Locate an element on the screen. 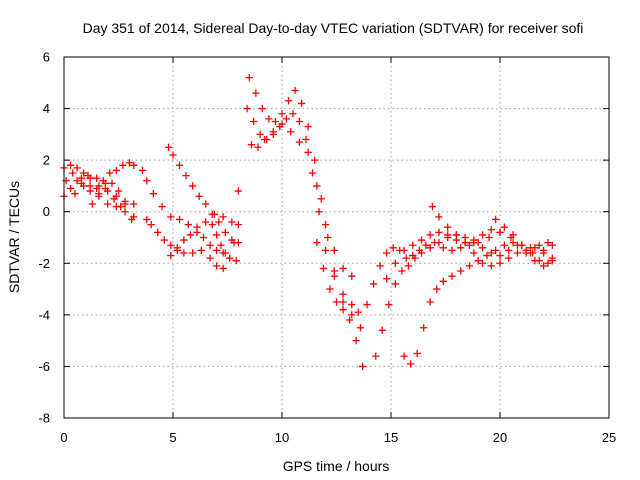 The width and height of the screenshot is (640, 480). x-tick-label: 15 is located at coordinates (391, 437).